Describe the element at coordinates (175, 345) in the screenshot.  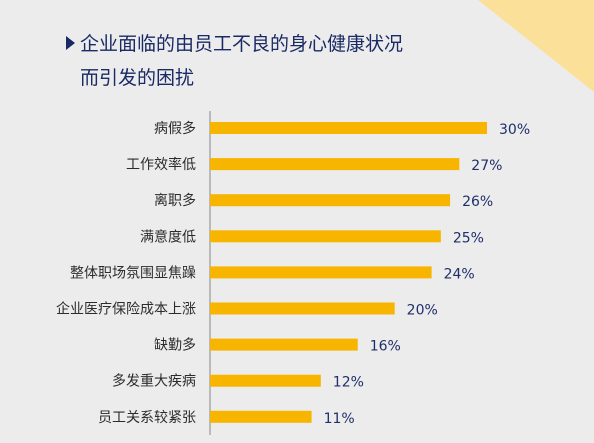
I see `category-label: 缺勤多` at that location.